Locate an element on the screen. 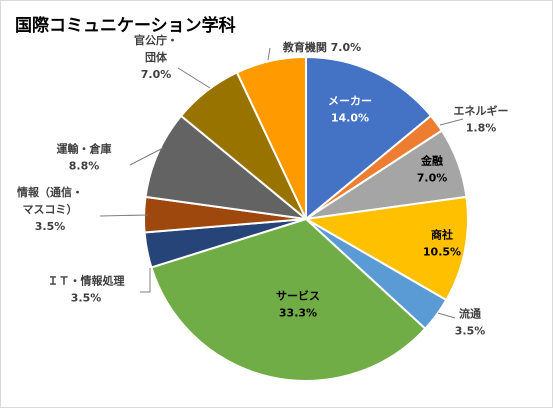  chart-title: 国際コミュニケーション学科 is located at coordinates (125, 26).